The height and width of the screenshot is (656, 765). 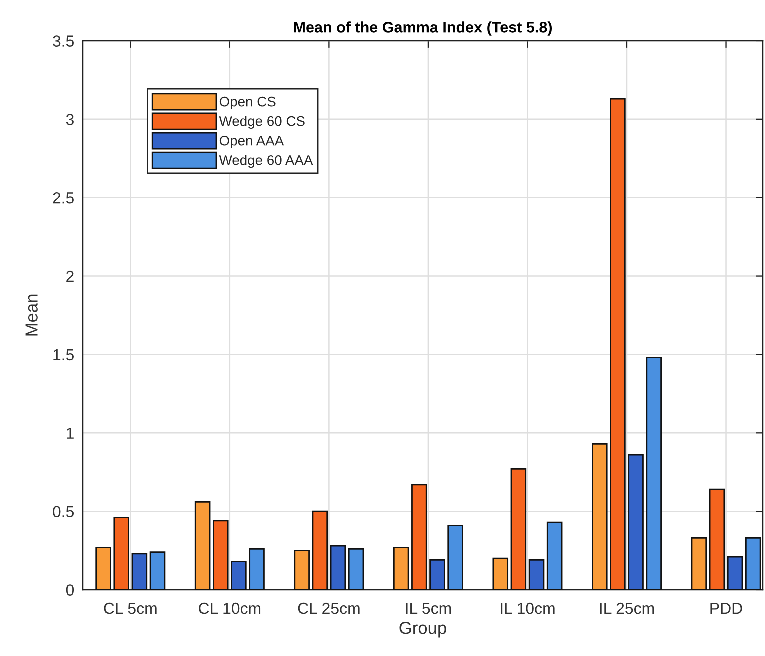 I want to click on x-tick-label: CL 10cm, so click(x=230, y=608).